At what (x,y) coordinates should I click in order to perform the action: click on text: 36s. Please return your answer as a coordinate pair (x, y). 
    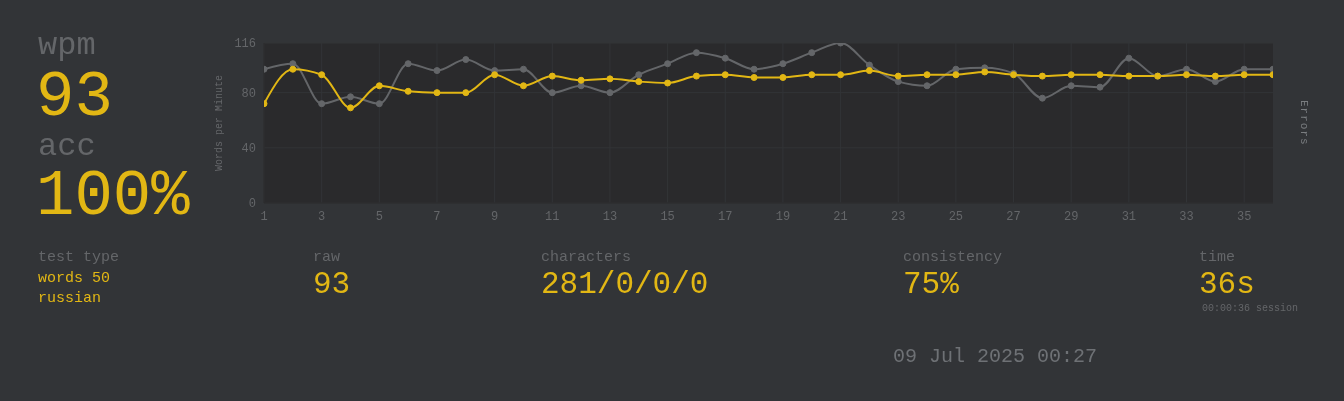
    Looking at the image, I should click on (1227, 284).